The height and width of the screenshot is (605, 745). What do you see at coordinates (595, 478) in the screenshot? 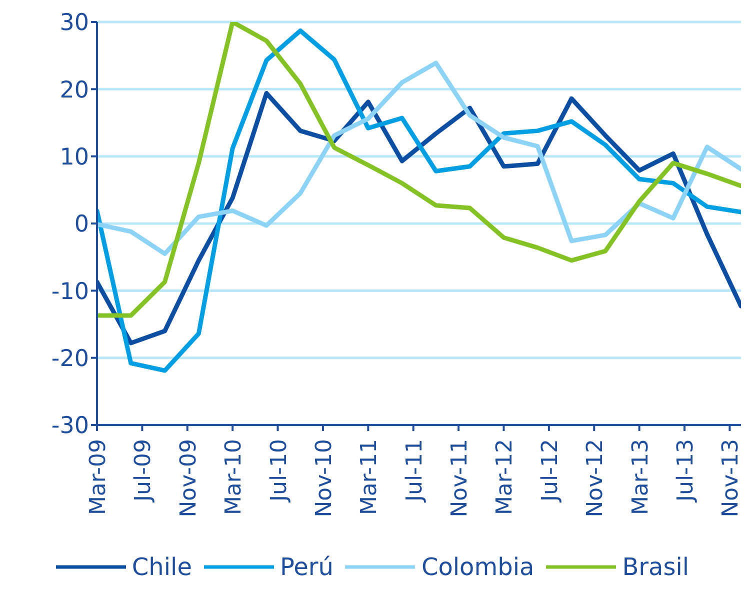
I see `x-tick-label: Nov-12` at bounding box center [595, 478].